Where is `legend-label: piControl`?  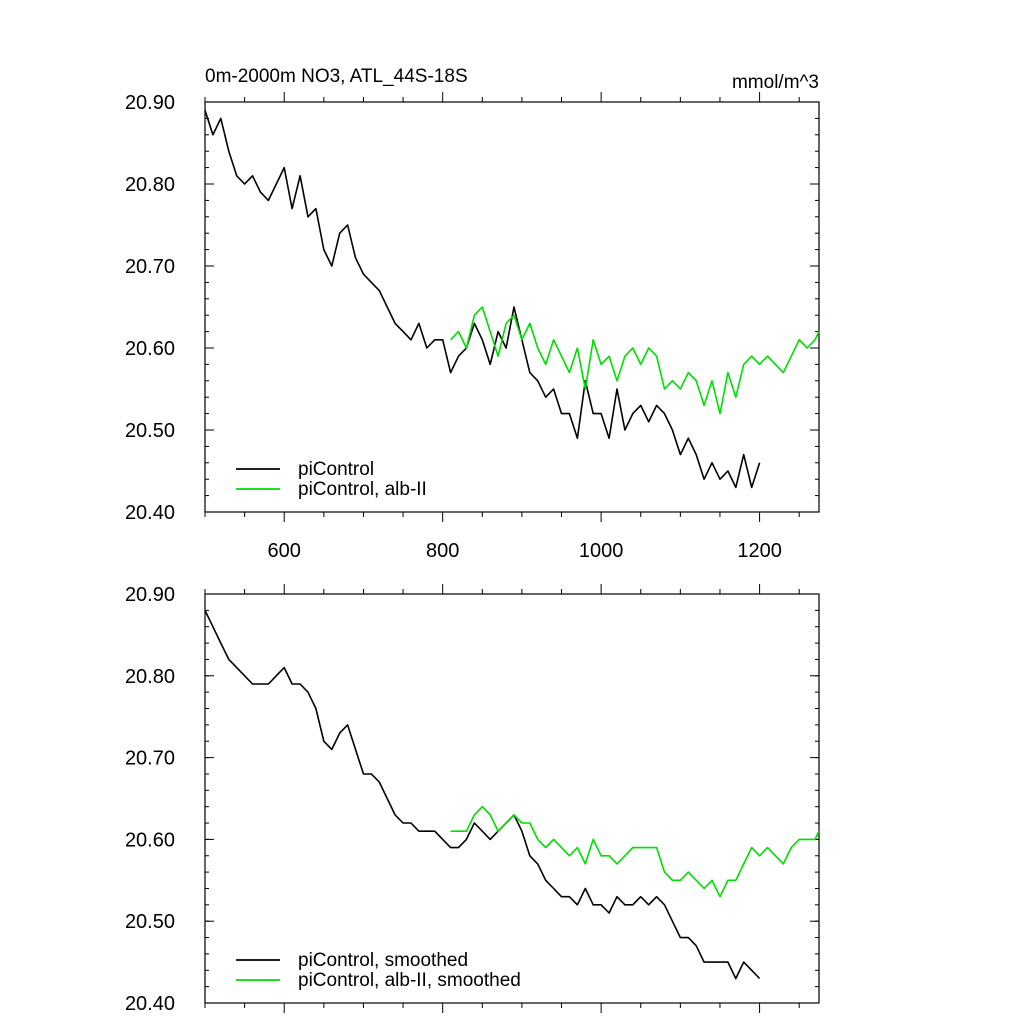 legend-label: piControl is located at coordinates (336, 469).